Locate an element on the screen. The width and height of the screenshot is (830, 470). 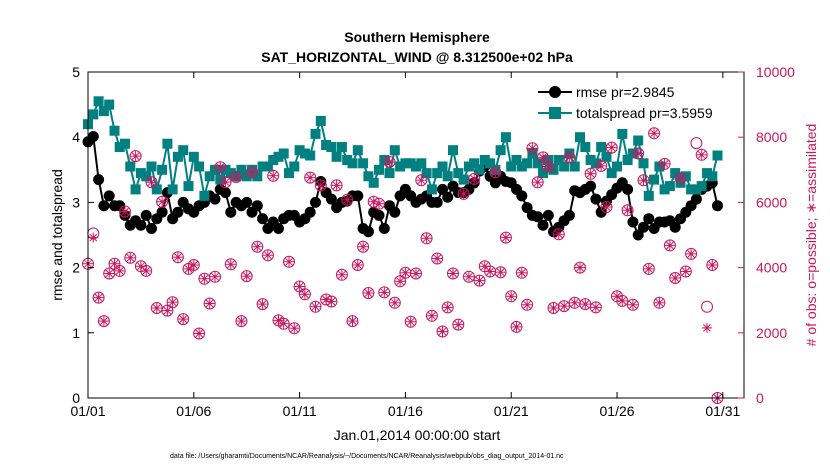
y-axis-right: 0 2000 4000 6000 8000 10000 is located at coordinates (766, 235).